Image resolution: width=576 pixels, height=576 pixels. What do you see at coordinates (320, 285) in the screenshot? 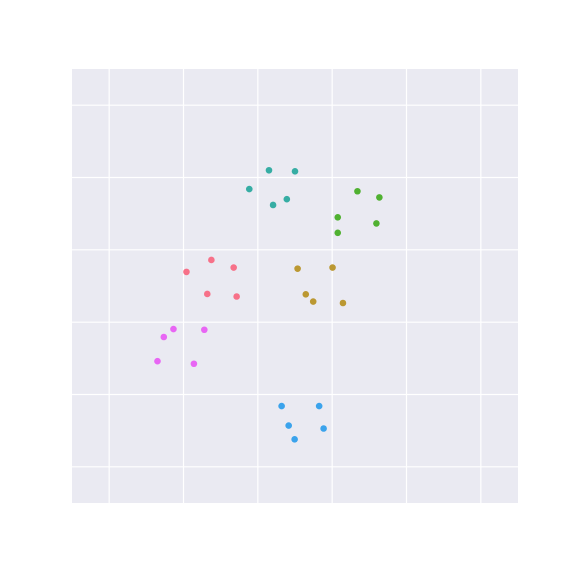
I see `cluster-2-series` at bounding box center [320, 285].